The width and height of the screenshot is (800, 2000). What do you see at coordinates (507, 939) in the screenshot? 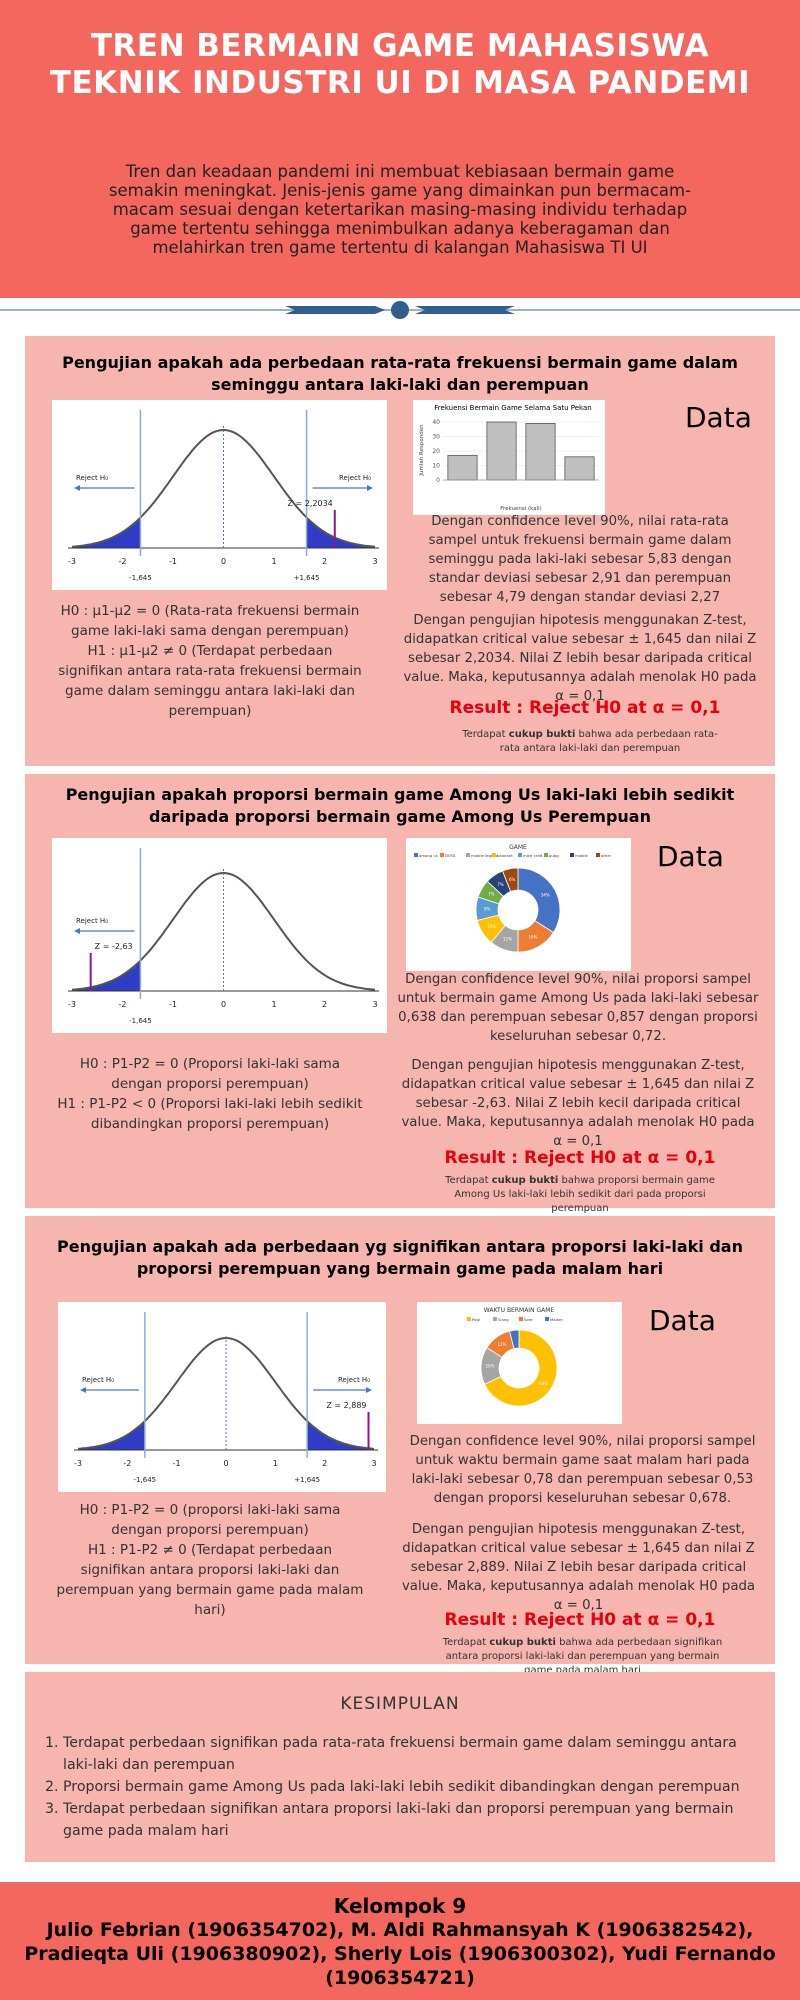
I see `slice-label: 11%` at bounding box center [507, 939].